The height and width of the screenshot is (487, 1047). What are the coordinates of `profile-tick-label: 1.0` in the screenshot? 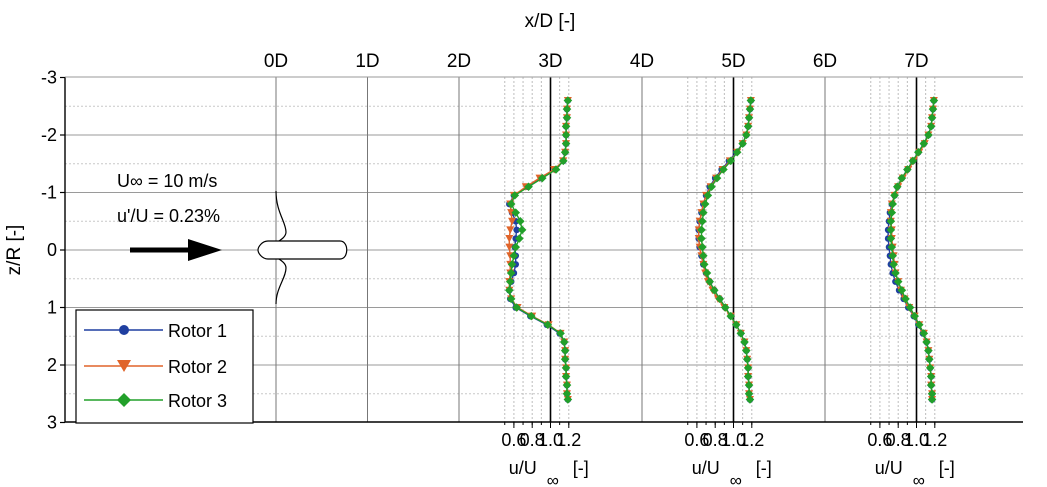 It's located at (550, 440).